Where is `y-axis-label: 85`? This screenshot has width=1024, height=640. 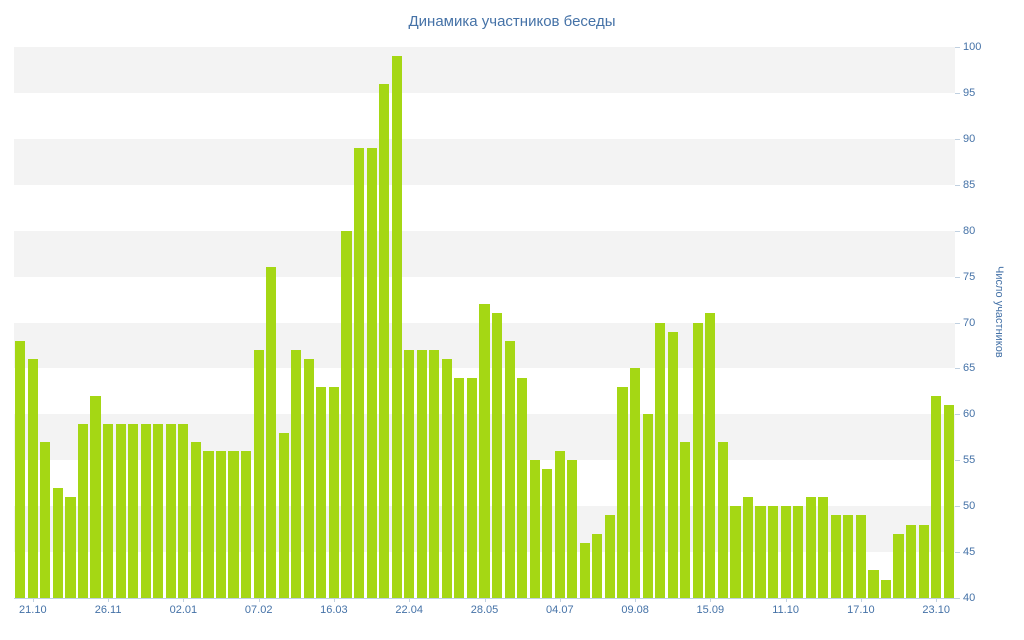
y-axis-label: 85 is located at coordinates (969, 184).